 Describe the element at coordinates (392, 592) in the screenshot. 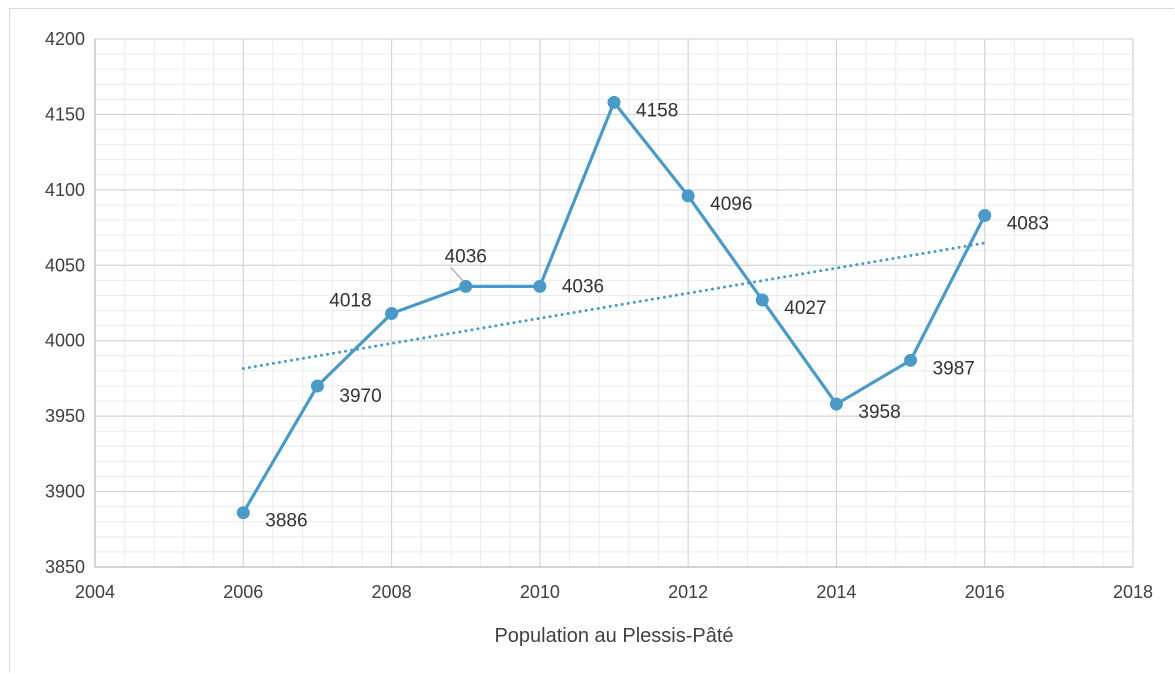

I see `x-tick-label: 2008` at that location.